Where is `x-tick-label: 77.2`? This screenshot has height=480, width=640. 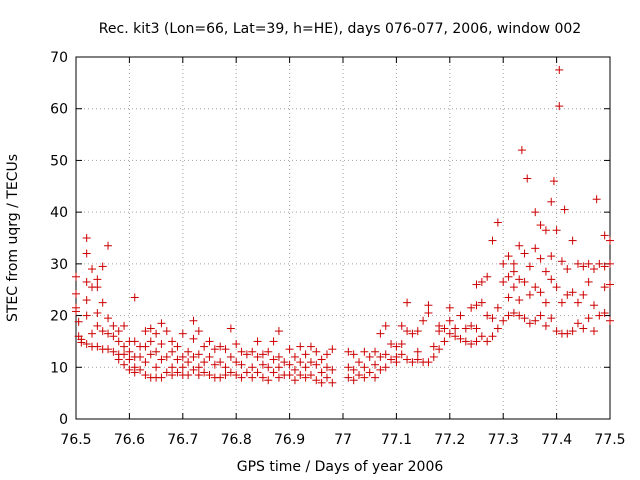 x-tick-label: 77.2 is located at coordinates (449, 440).